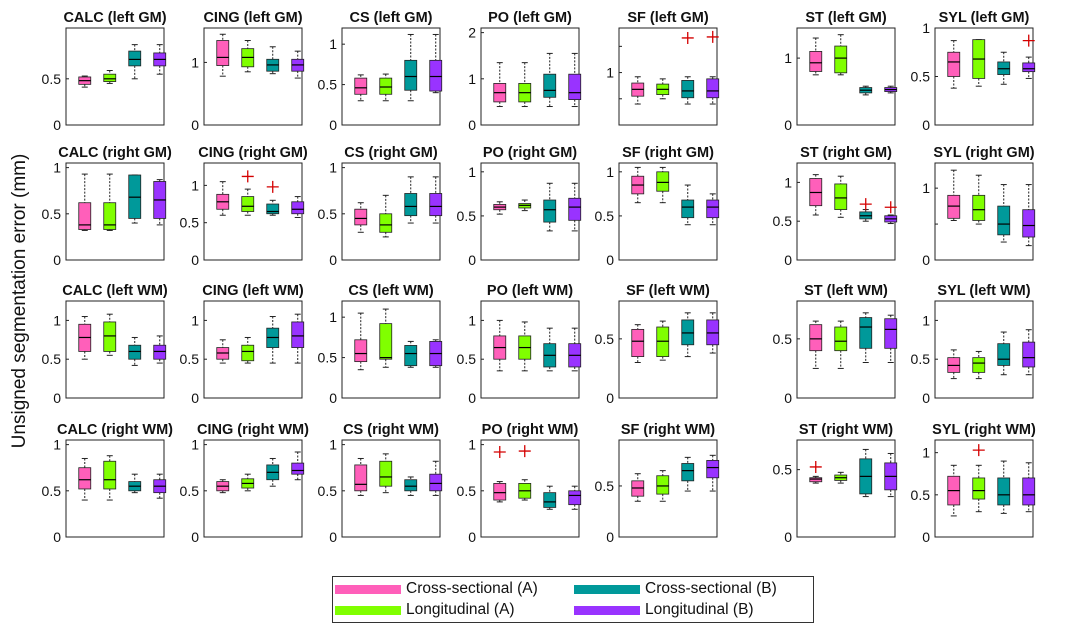 The height and width of the screenshot is (627, 1084). What do you see at coordinates (460, 609) in the screenshot?
I see `legend-label: Longitudinal (A)` at bounding box center [460, 609].